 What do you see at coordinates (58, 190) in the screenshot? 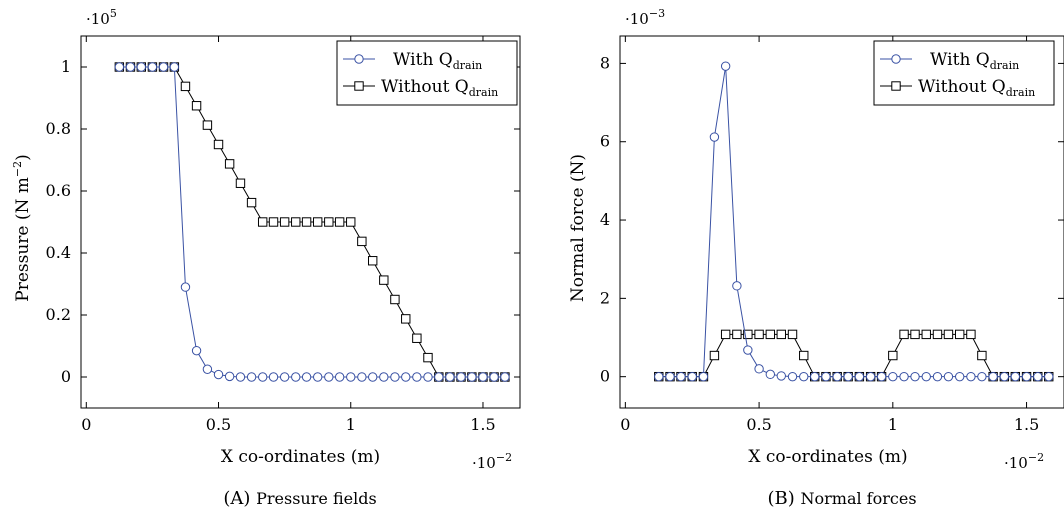
I see `y-tick-label: 0.6` at bounding box center [58, 190].